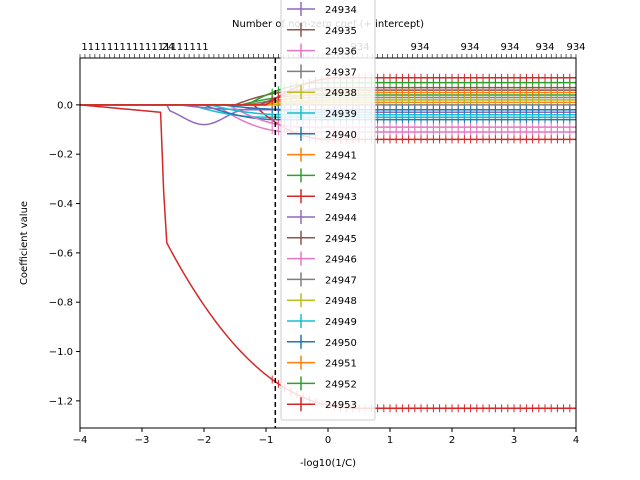 Image resolution: width=640 pixels, height=480 pixels. I want to click on legend-entry: 24944, so click(341, 218).